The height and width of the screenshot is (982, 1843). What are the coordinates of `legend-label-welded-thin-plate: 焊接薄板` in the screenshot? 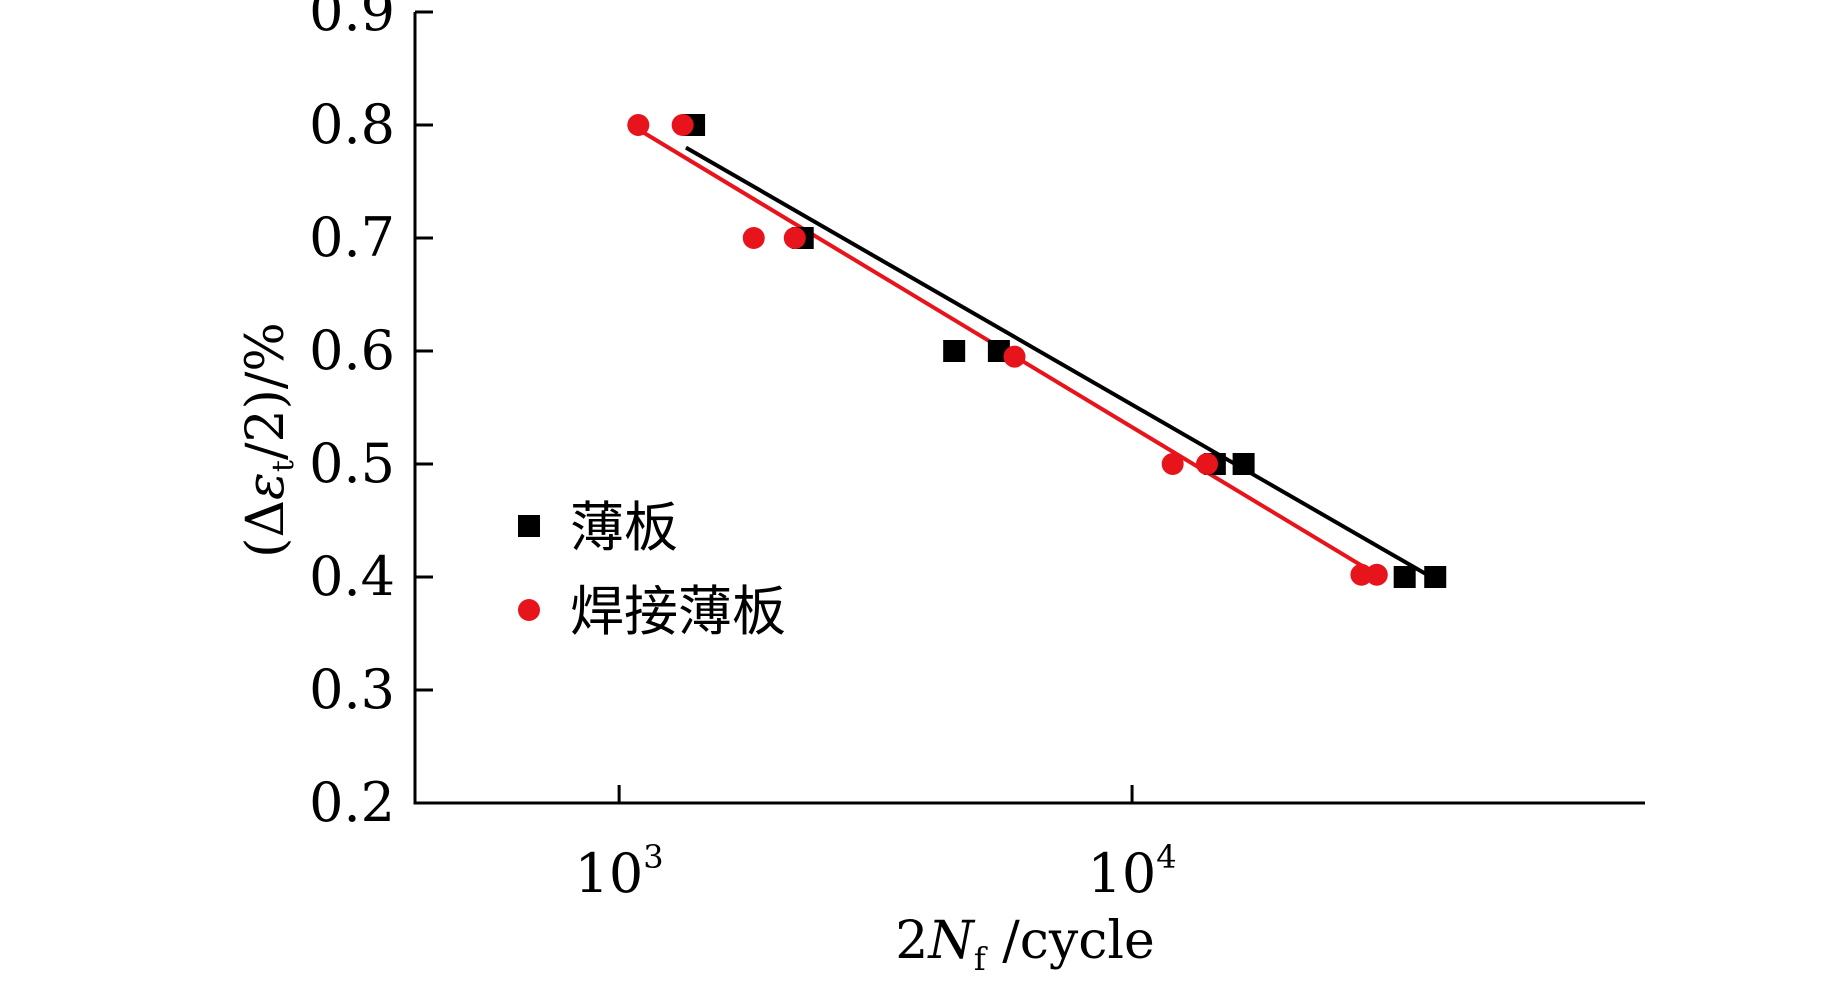 It's located at (678, 611).